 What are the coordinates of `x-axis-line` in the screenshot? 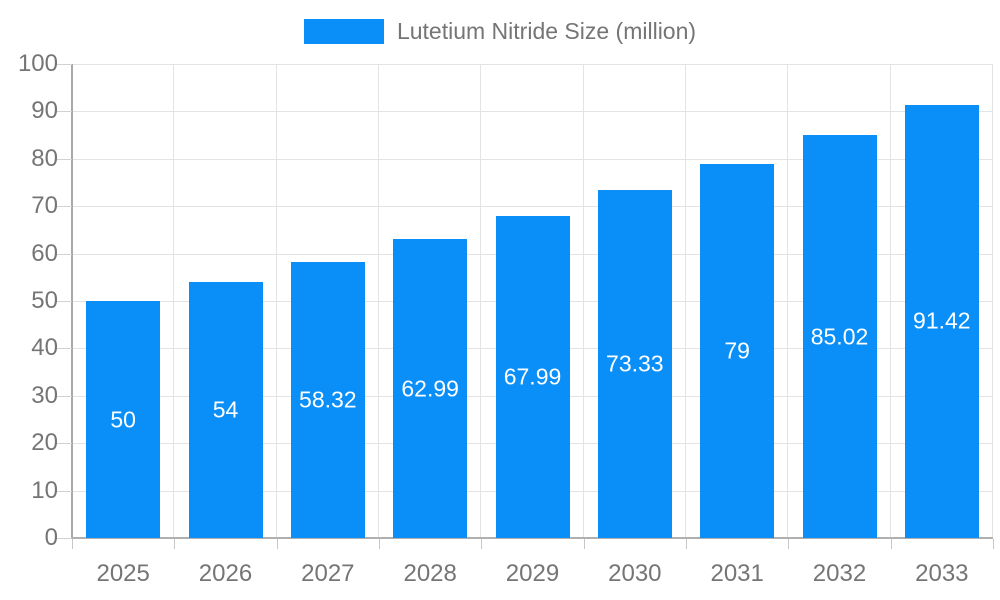 It's located at (532, 538).